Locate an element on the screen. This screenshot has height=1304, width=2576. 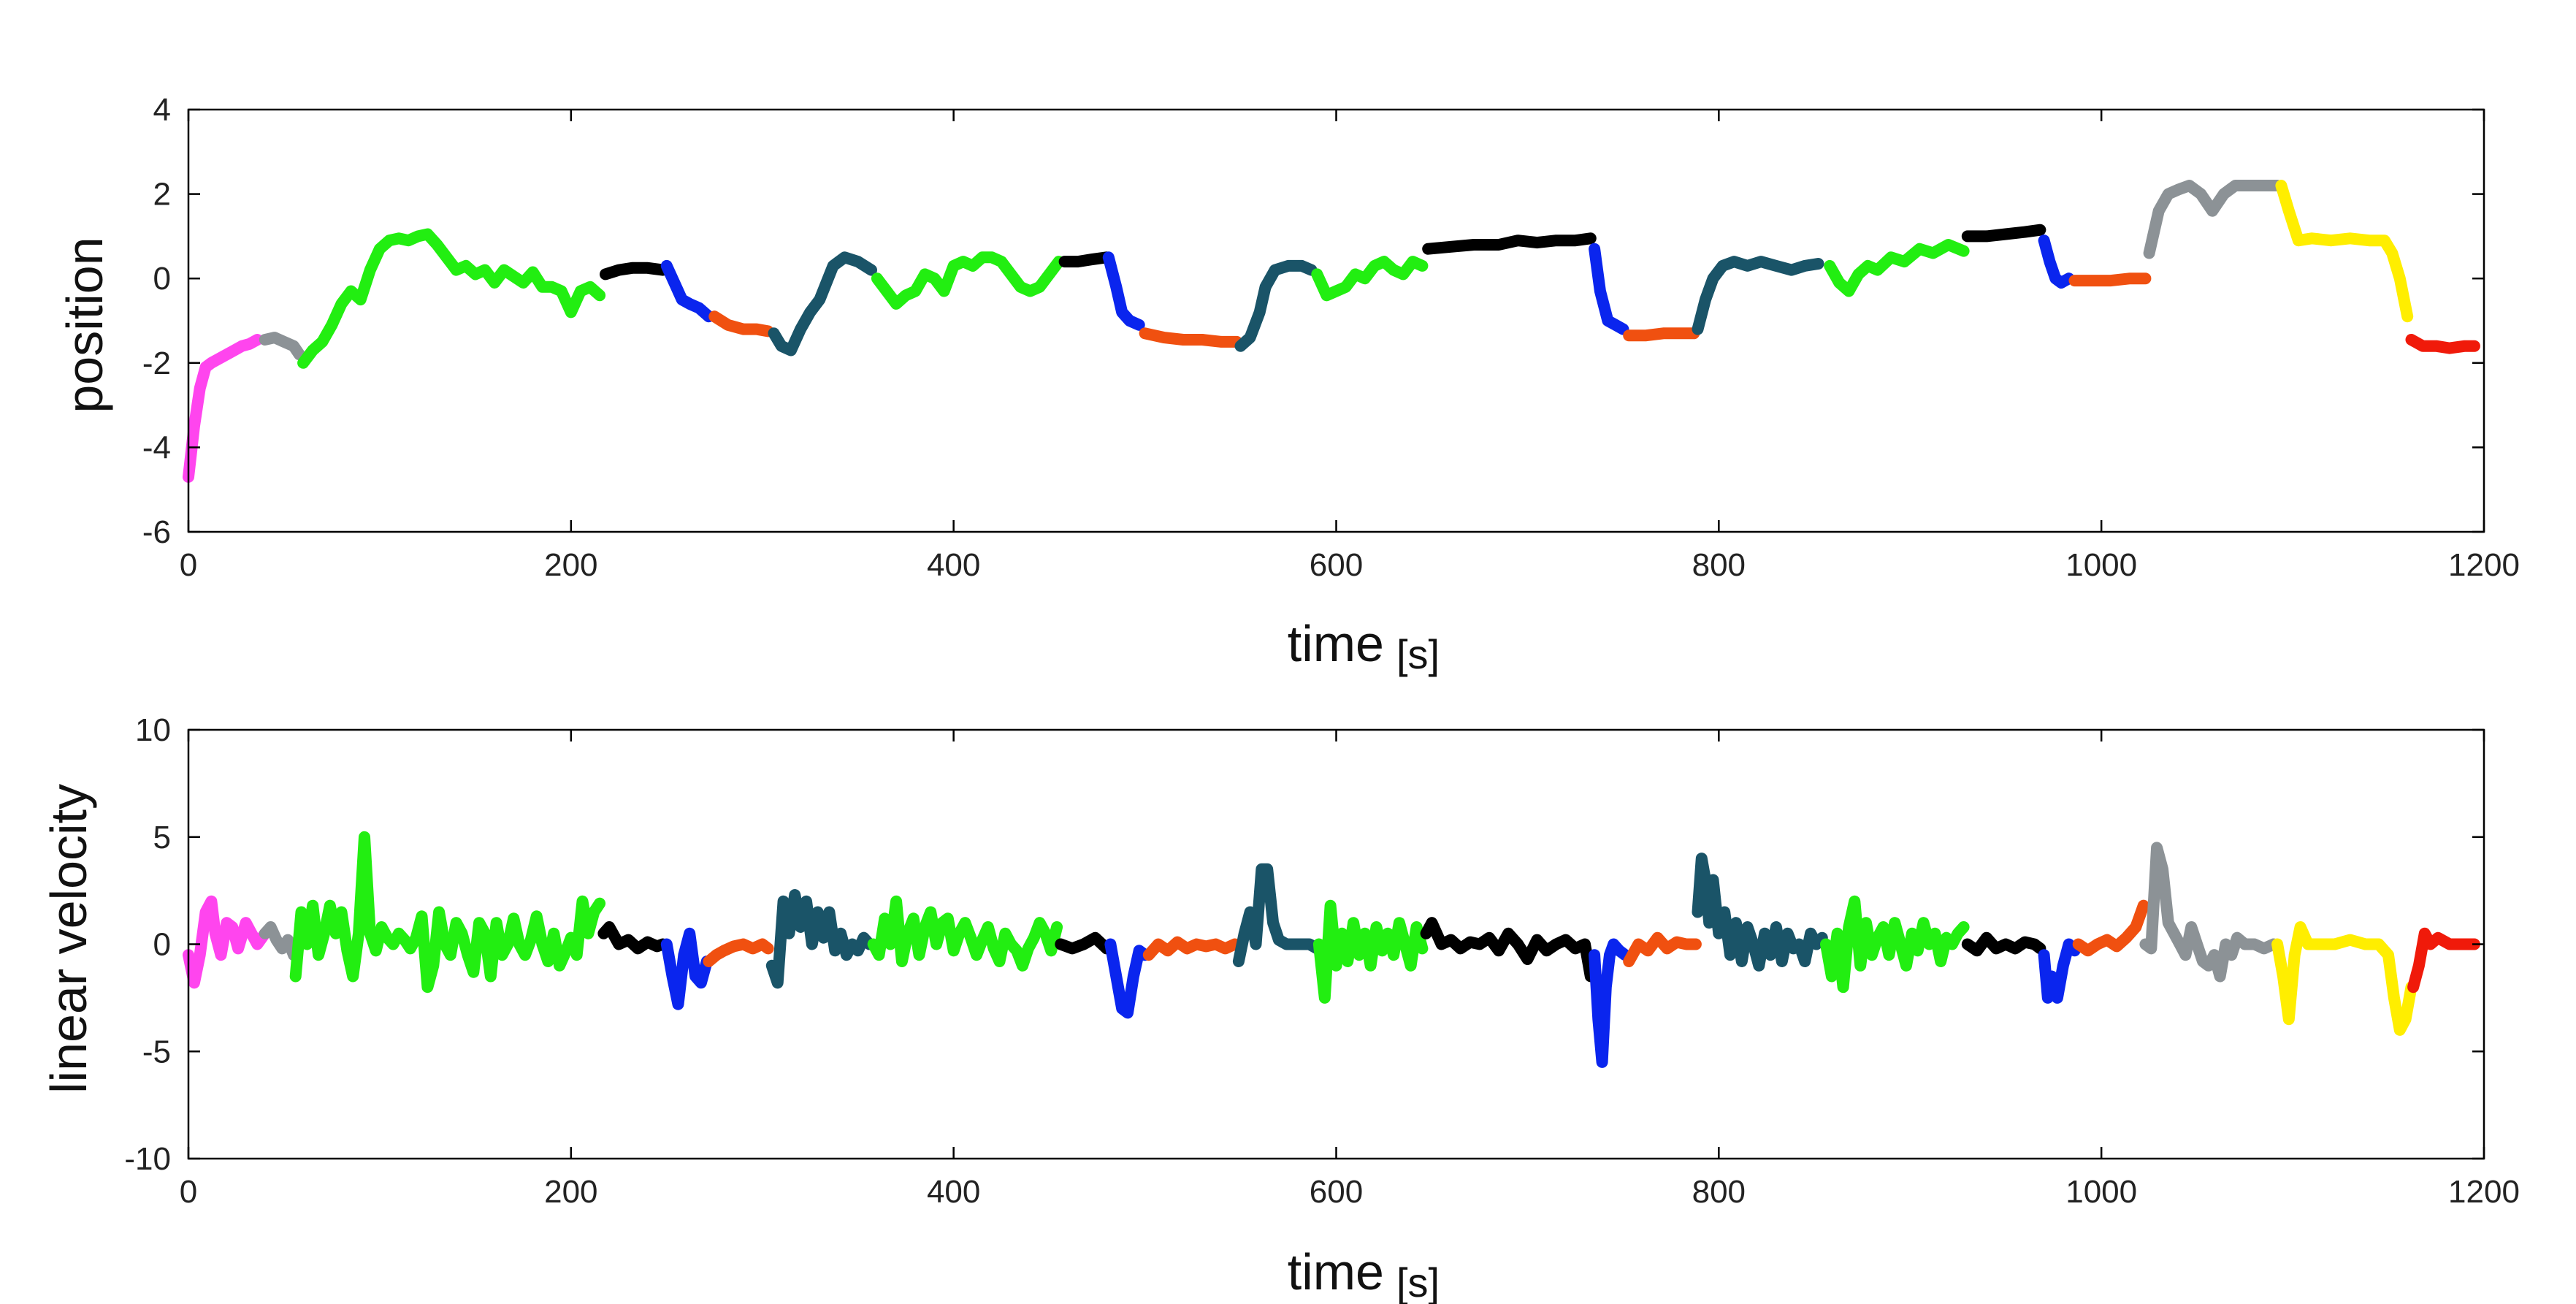
velocity-x-tick-label: 1000 is located at coordinates (2101, 1192).